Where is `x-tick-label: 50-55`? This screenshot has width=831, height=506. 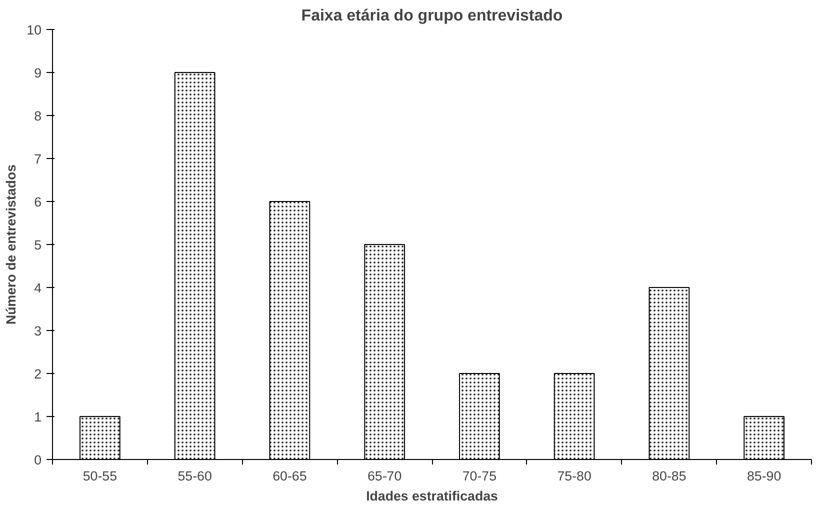
x-tick-label: 50-55 is located at coordinates (99, 476).